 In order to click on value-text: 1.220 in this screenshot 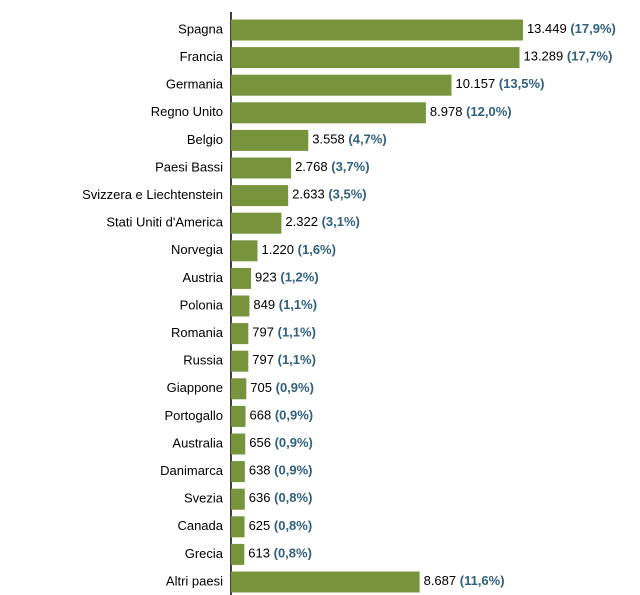, I will do `click(277, 249)`.